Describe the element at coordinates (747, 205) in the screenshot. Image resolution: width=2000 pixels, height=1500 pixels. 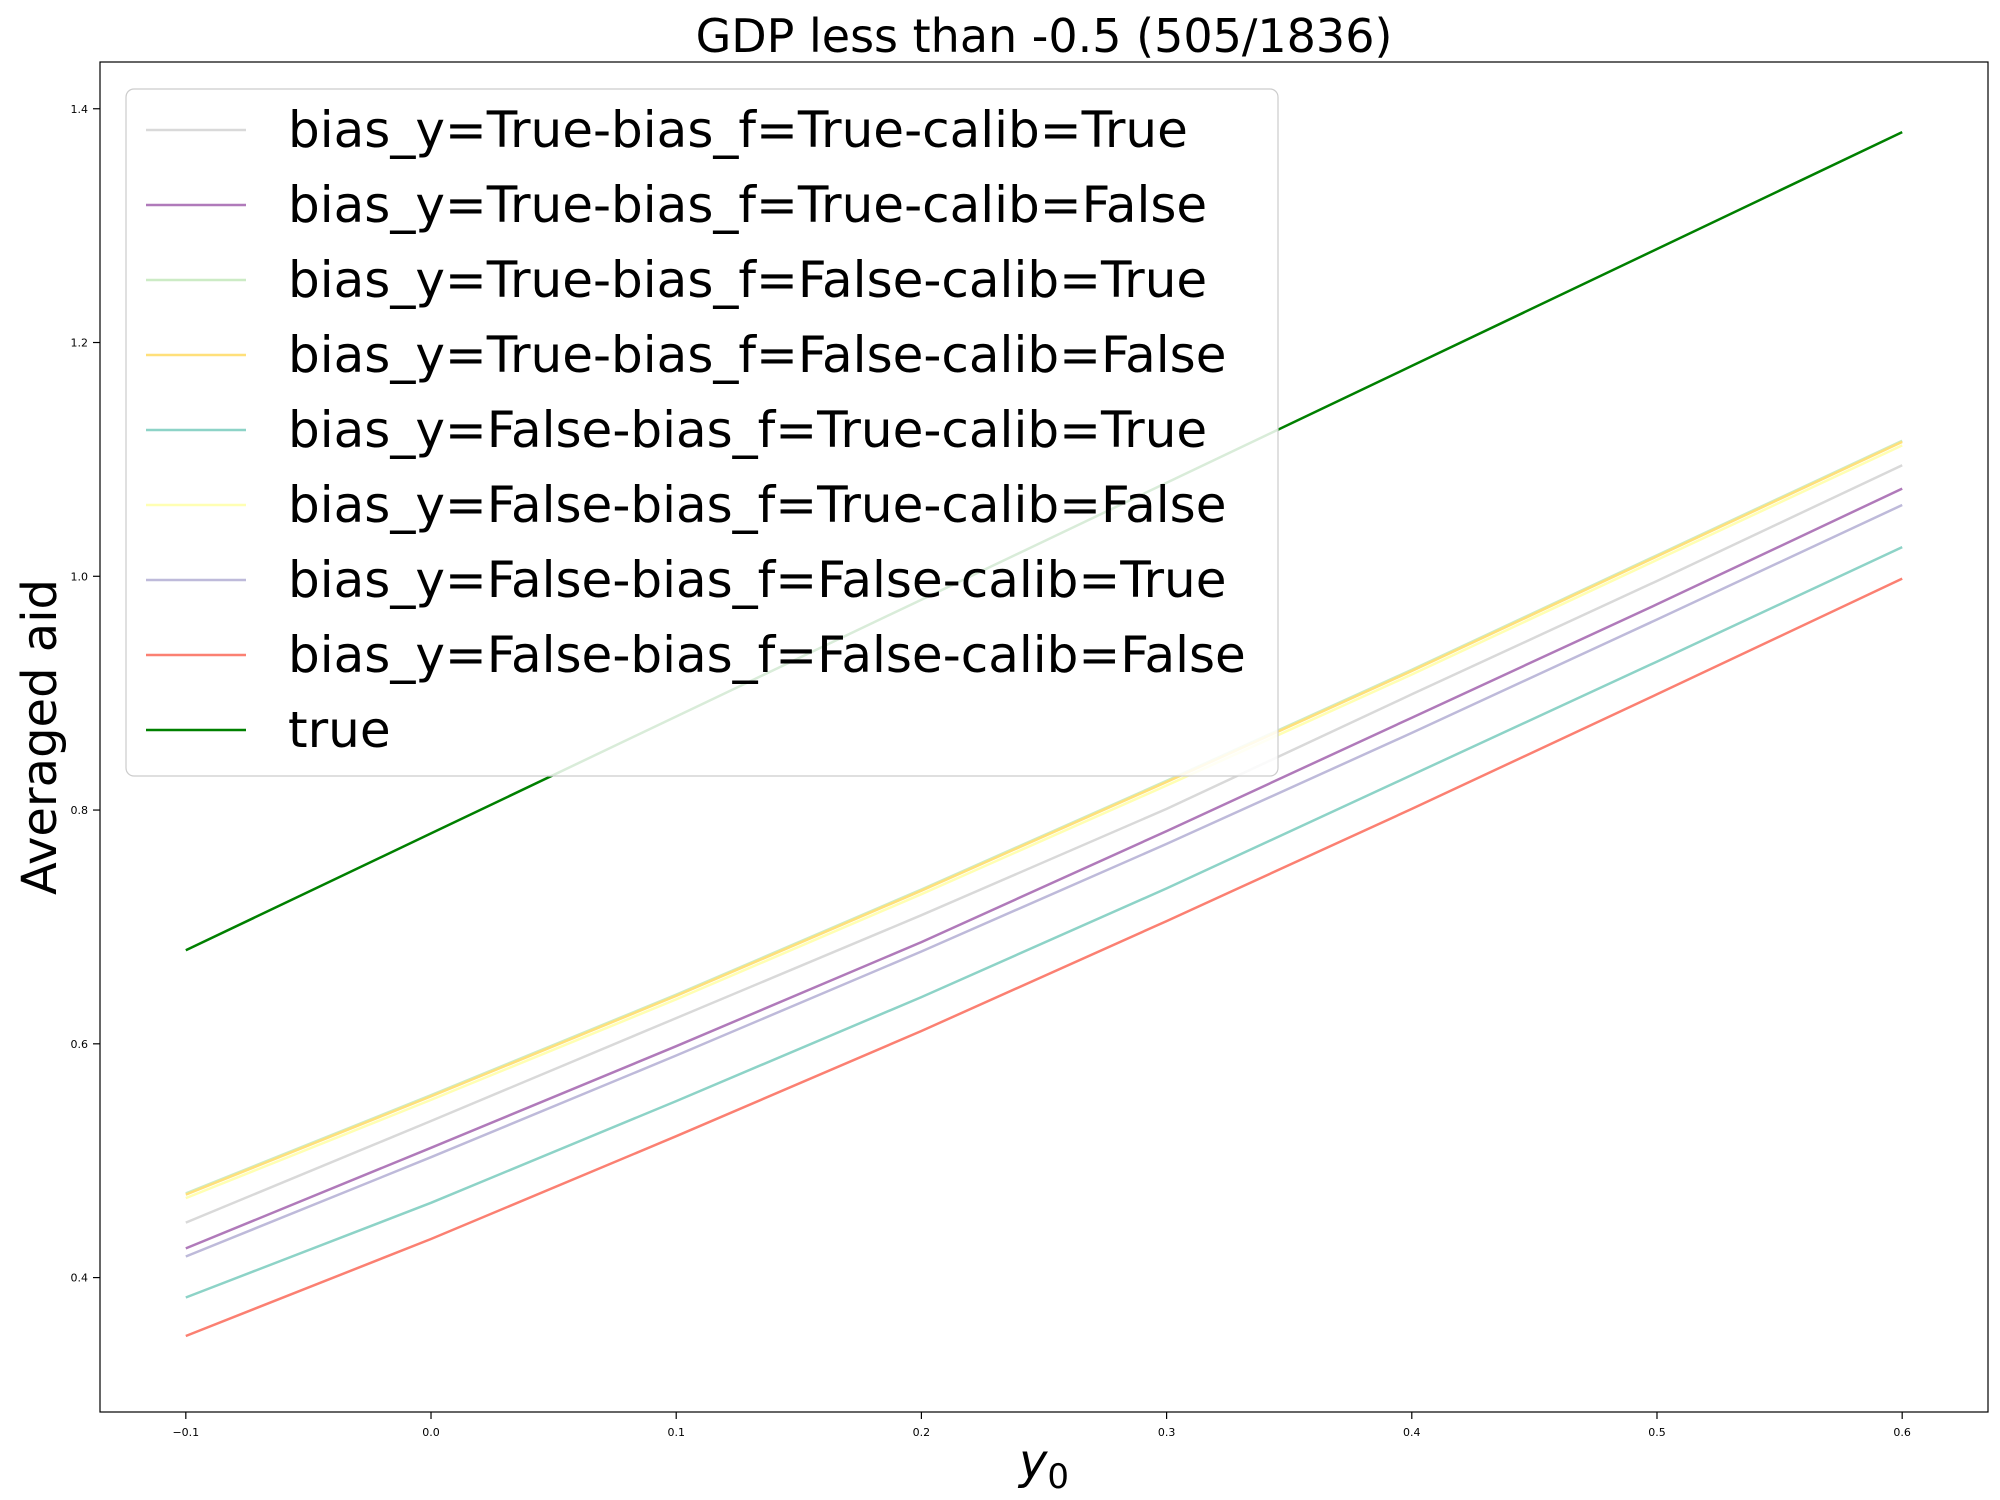
I see `legend-label: bias_y=True-bias_f=True-calib=False` at that location.